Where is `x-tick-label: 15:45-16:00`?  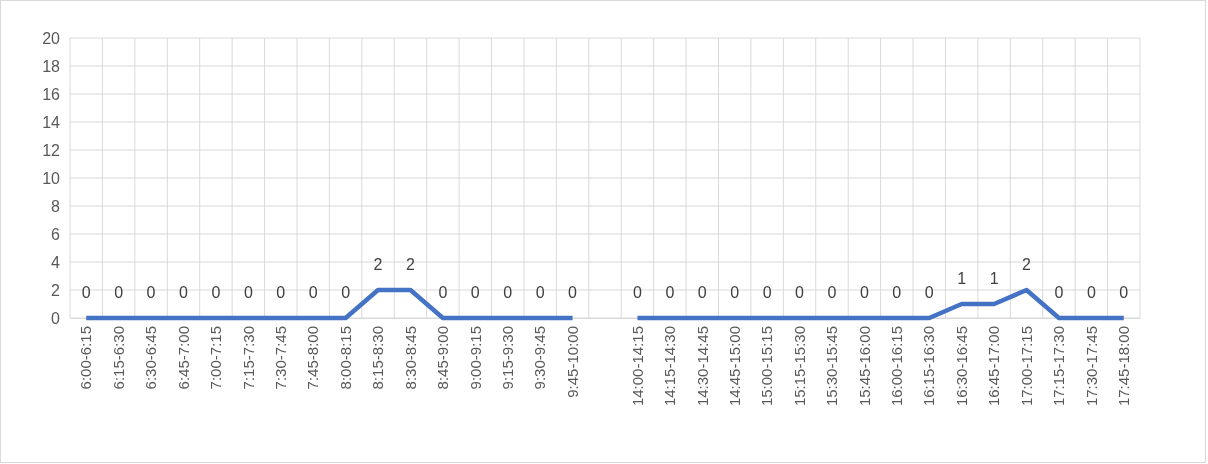
x-tick-label: 15:45-16:00 is located at coordinates (864, 366).